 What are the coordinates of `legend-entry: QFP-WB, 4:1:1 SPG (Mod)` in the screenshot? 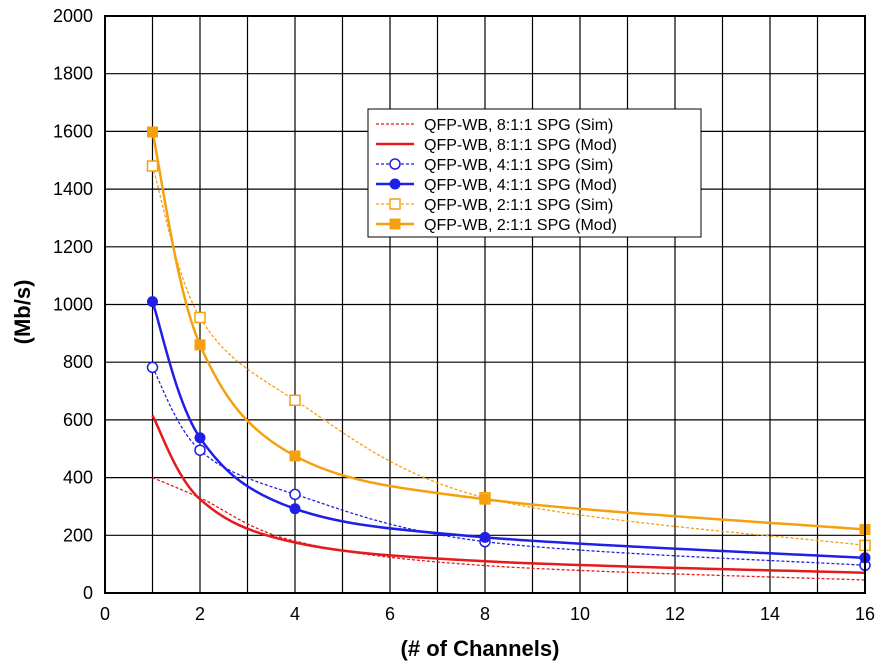 It's located at (496, 185).